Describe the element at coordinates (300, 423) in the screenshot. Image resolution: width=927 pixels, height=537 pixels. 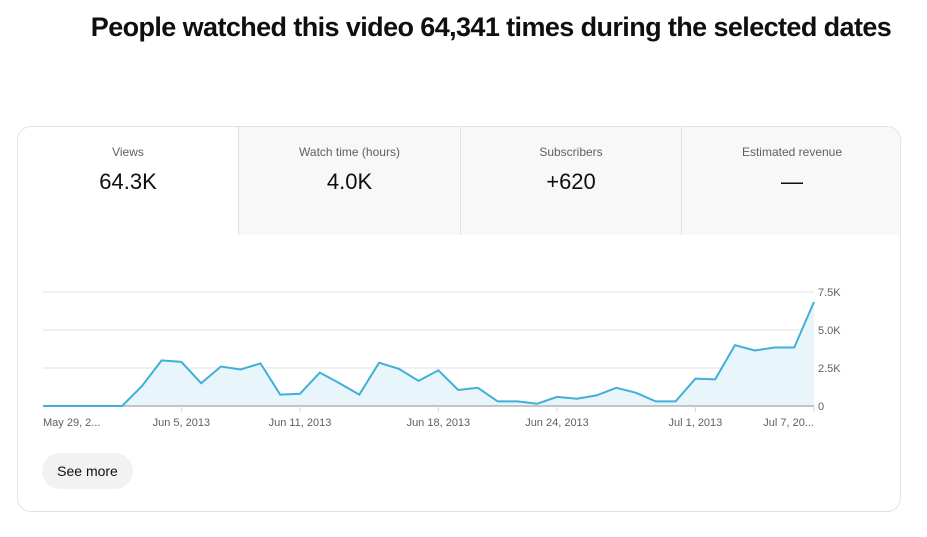
I see `x-tick-label: Jun 11, 2013` at that location.